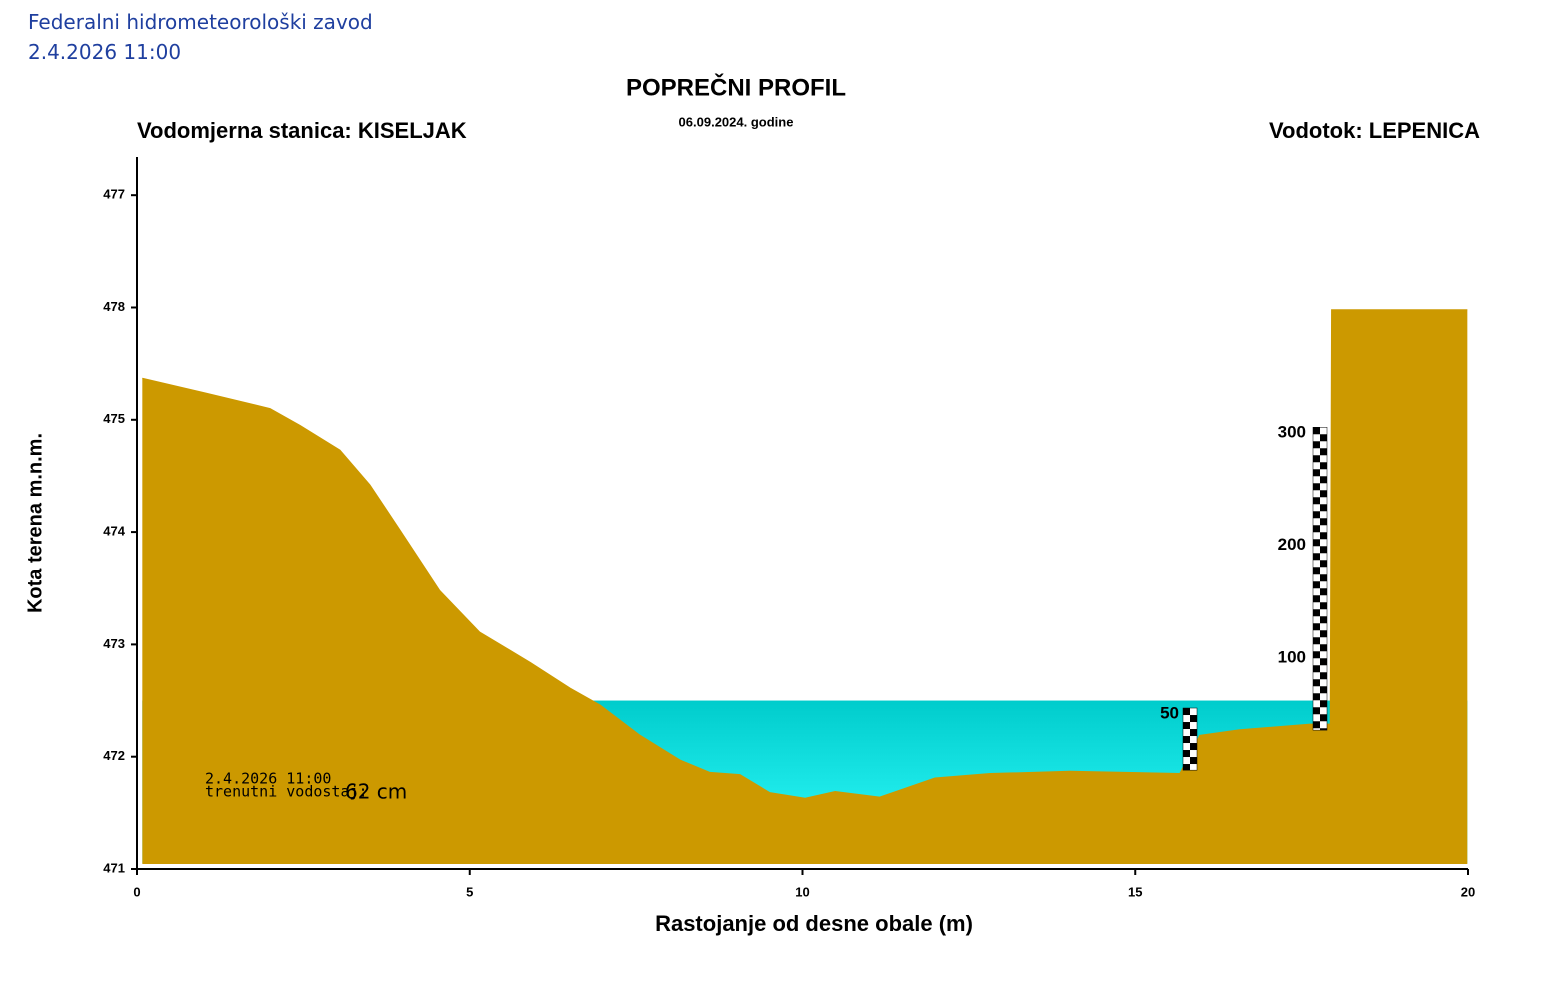 The height and width of the screenshot is (1000, 1550). I want to click on y-tick-label: 471, so click(114, 867).